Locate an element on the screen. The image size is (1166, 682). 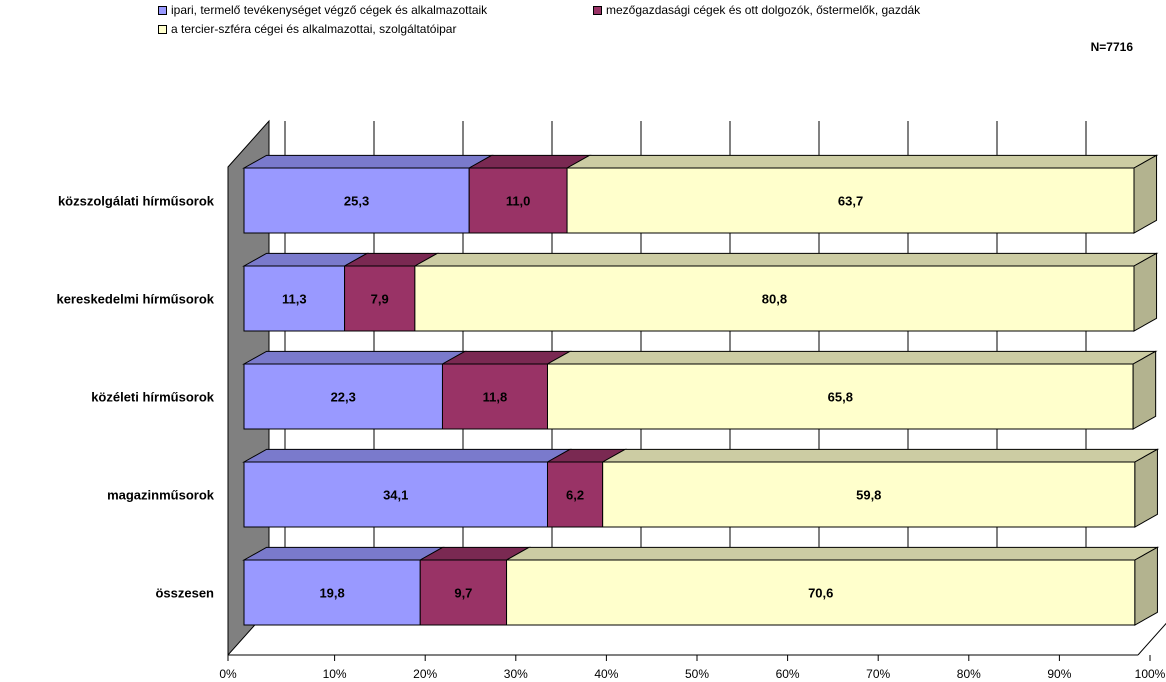
x-tick-label-6: 60% is located at coordinates (788, 674).